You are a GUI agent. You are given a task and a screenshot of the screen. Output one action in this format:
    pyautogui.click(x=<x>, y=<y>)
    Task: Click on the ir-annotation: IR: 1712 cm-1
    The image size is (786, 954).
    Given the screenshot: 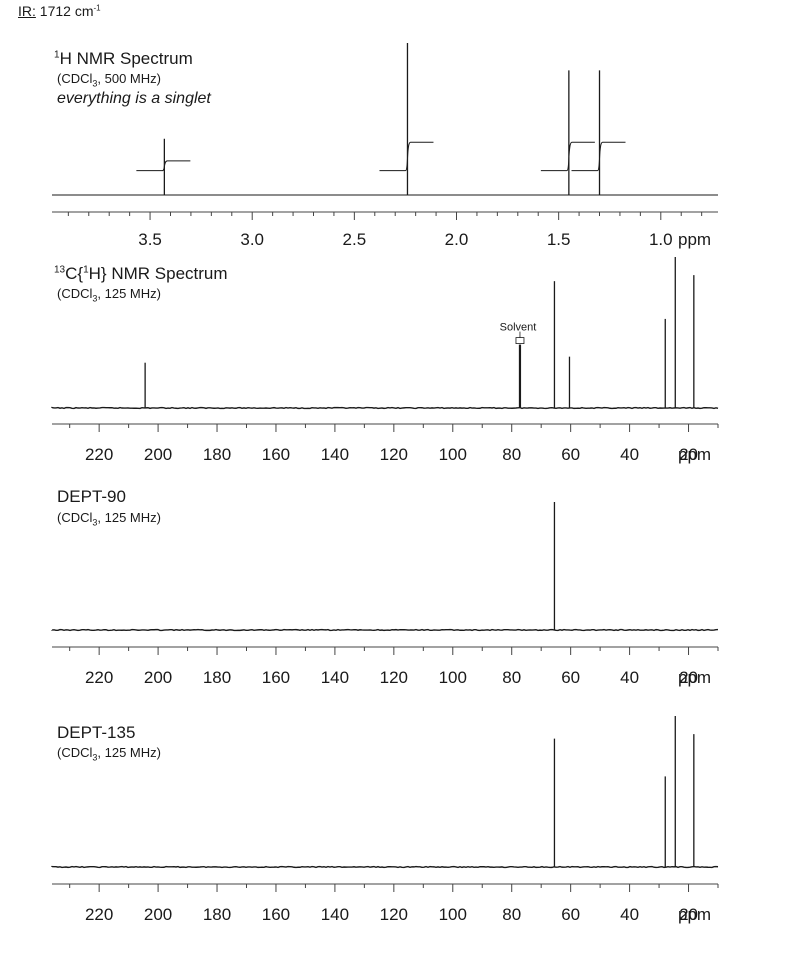 What is the action you would take?
    pyautogui.click(x=59, y=11)
    